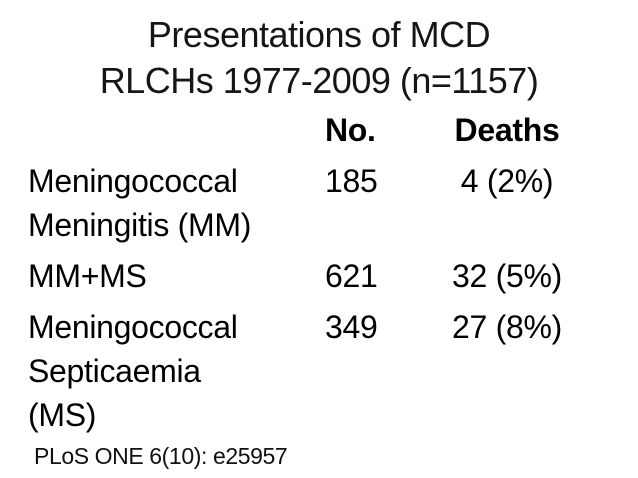  What do you see at coordinates (322, 130) in the screenshot?
I see `table-header-row: No. Deaths` at bounding box center [322, 130].